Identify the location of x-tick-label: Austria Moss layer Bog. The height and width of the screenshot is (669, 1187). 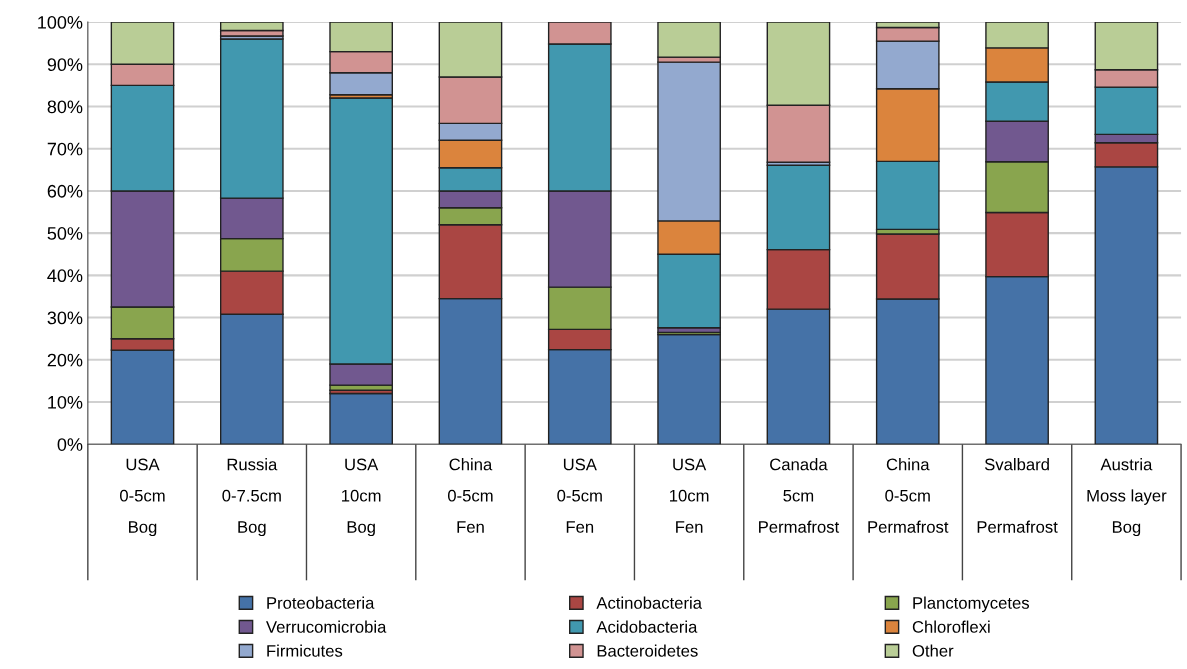
(1127, 497).